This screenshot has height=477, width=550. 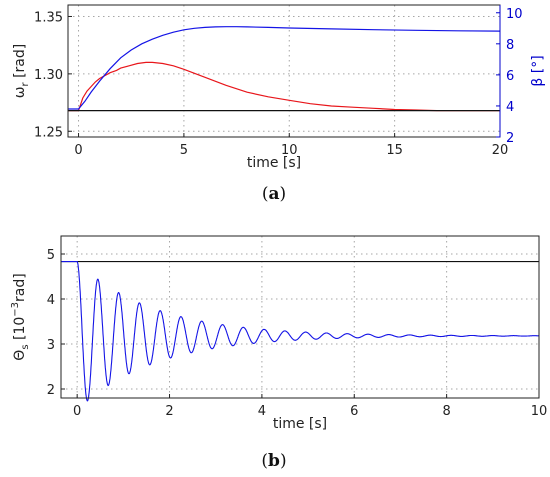 What do you see at coordinates (56, 323) in the screenshot?
I see `panel-b-y-ticks: 2 3 4 5` at bounding box center [56, 323].